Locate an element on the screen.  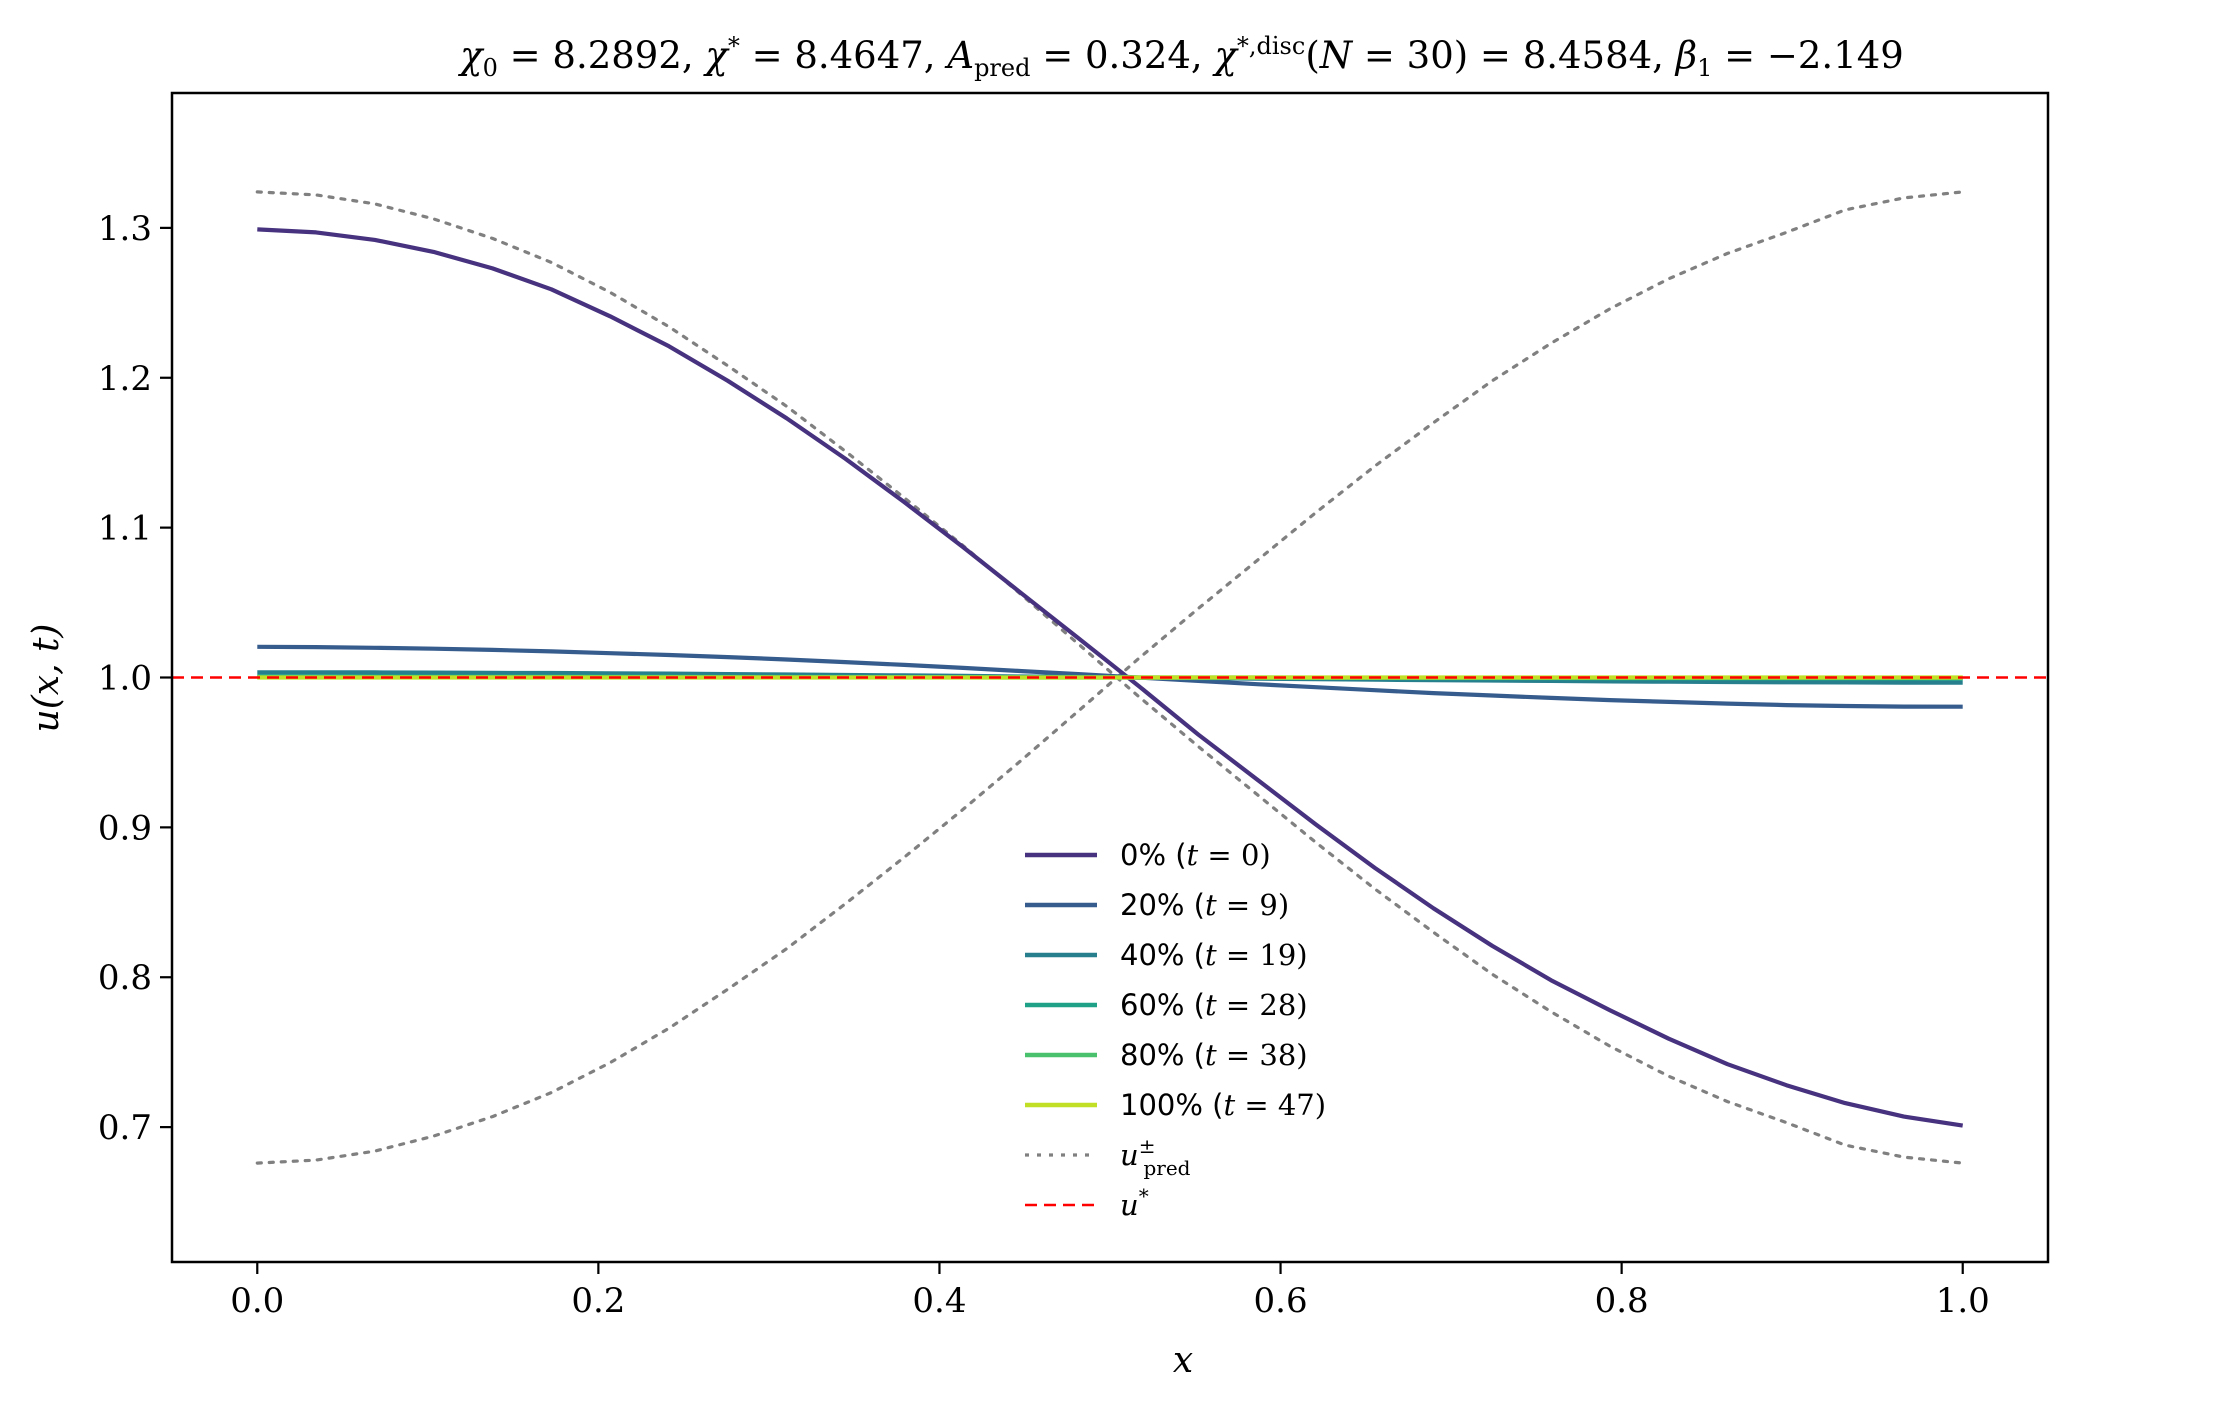
y-tick-label: 1.0 is located at coordinates (125, 679).